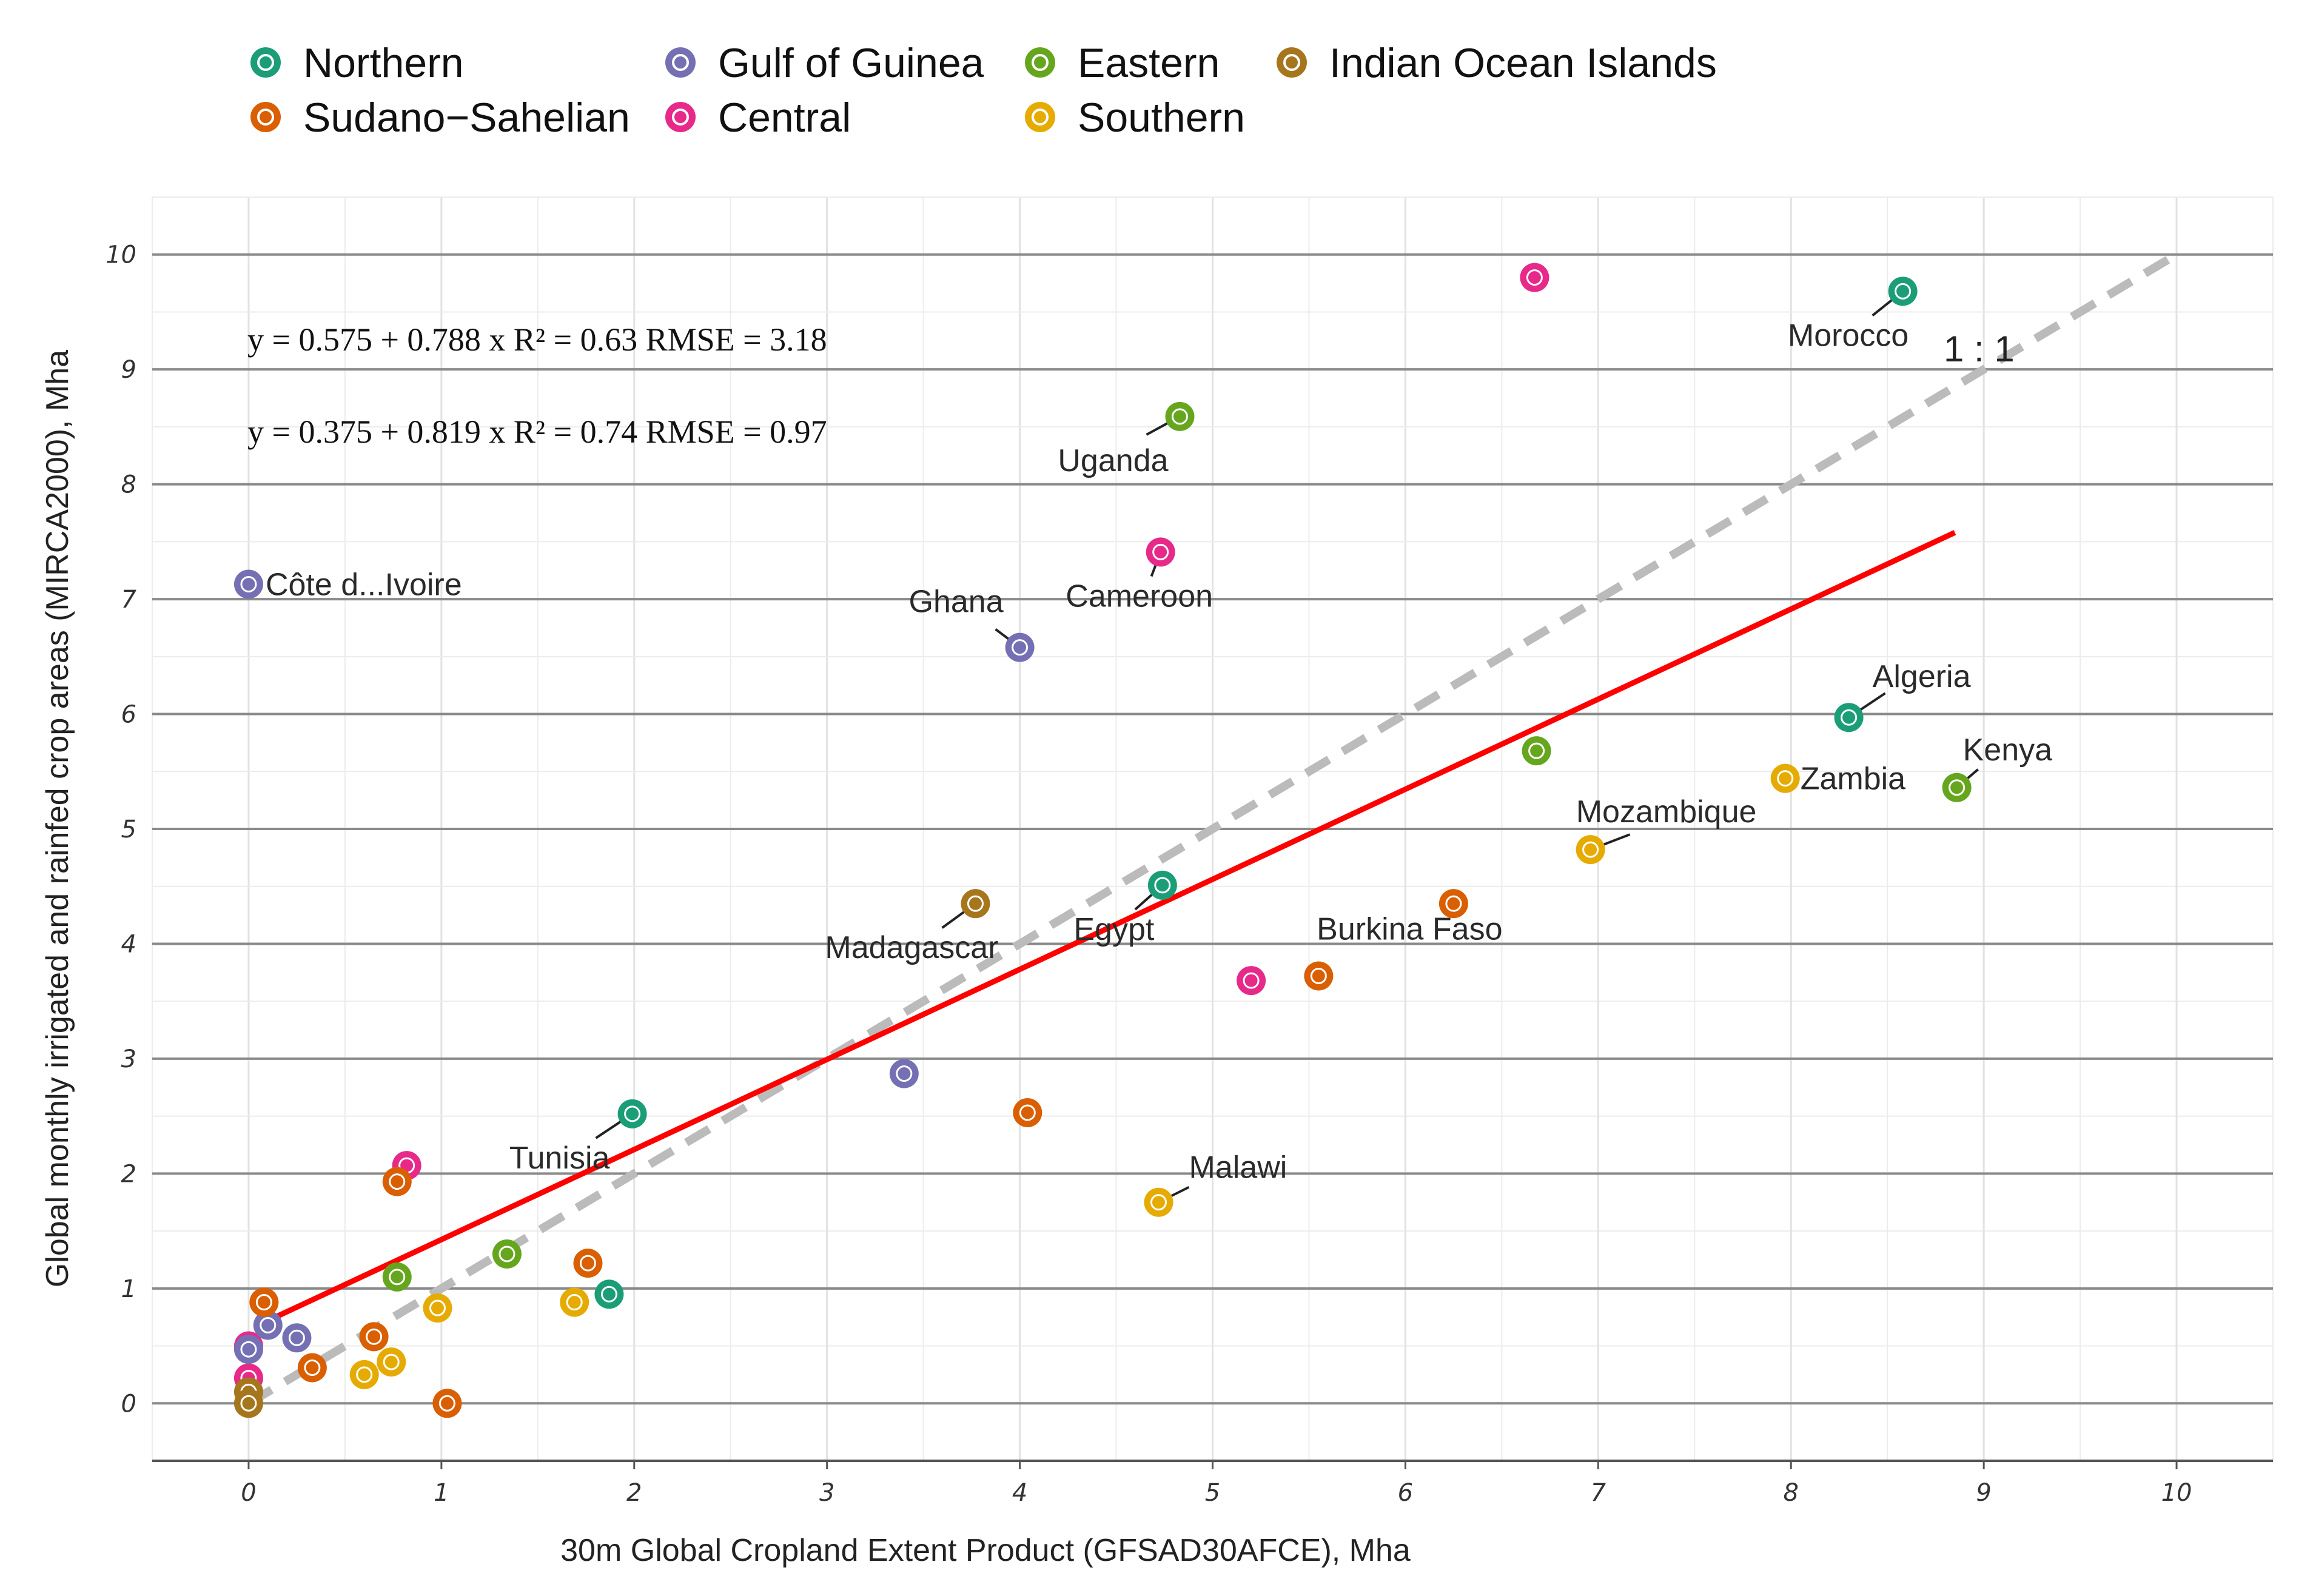 Image resolution: width=2313 pixels, height=1596 pixels. Describe the element at coordinates (1139, 596) in the screenshot. I see `point-label: Cameroon` at that location.